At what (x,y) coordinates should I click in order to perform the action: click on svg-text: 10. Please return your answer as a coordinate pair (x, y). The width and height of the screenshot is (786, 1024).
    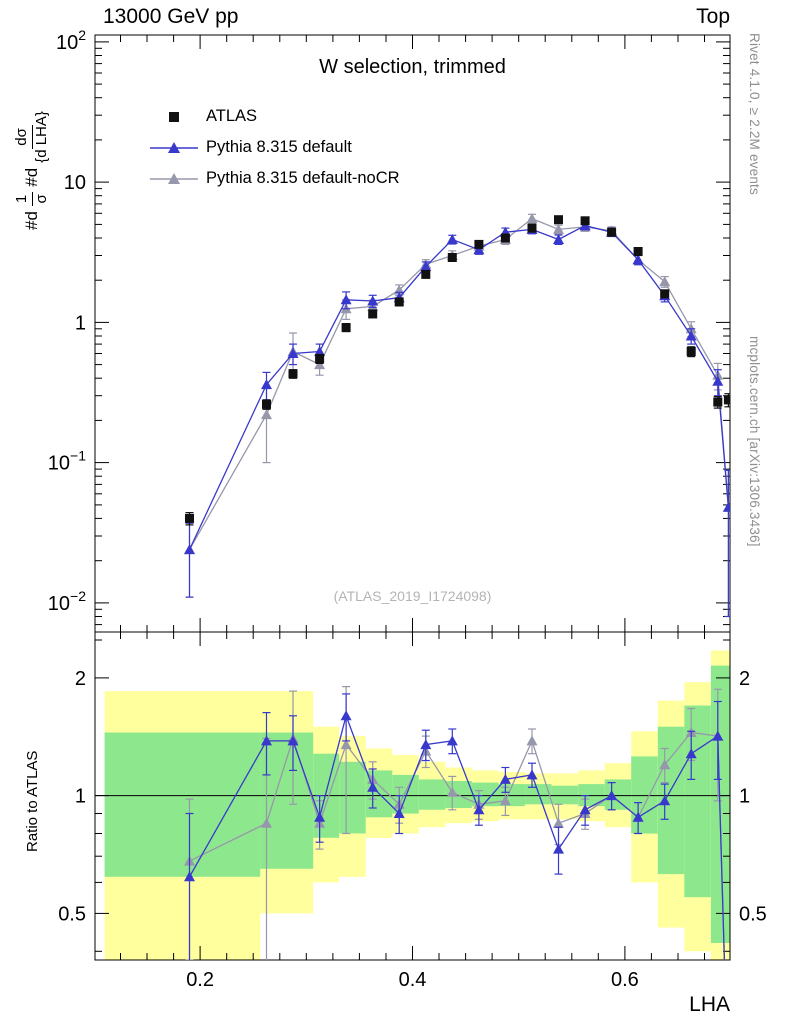
    Looking at the image, I should click on (75, 183).